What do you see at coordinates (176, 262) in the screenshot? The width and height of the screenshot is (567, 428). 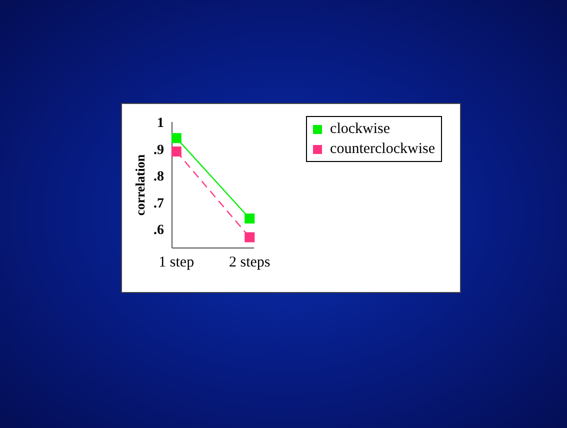 I see `x-tick-label: 1 step` at bounding box center [176, 262].